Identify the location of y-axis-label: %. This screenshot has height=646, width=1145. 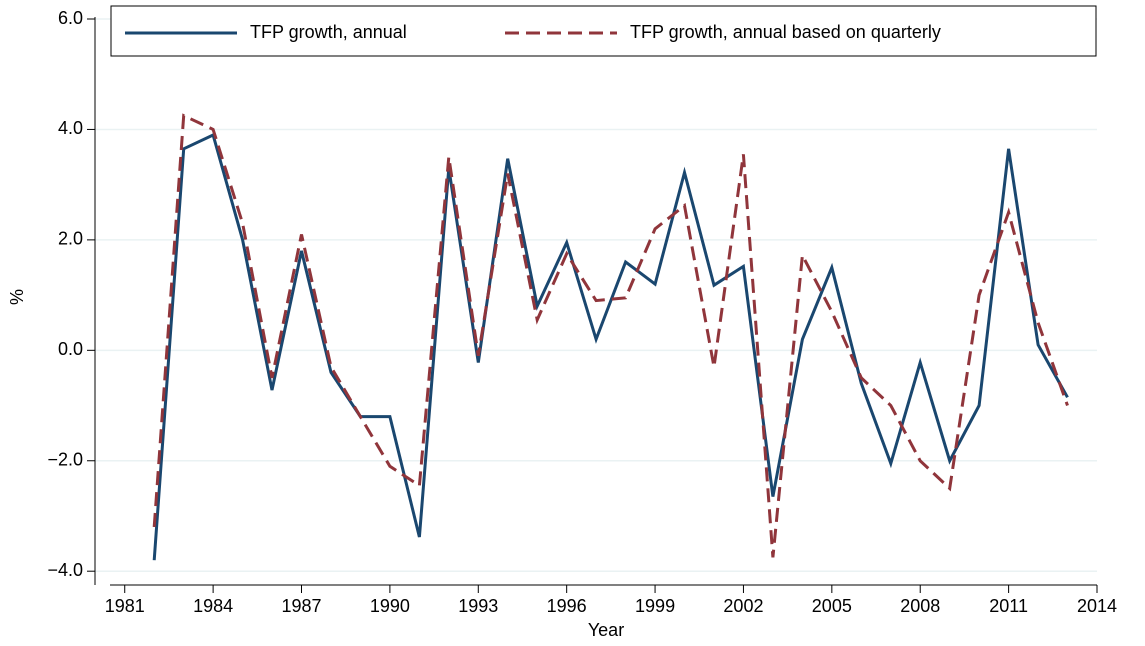
(17, 297).